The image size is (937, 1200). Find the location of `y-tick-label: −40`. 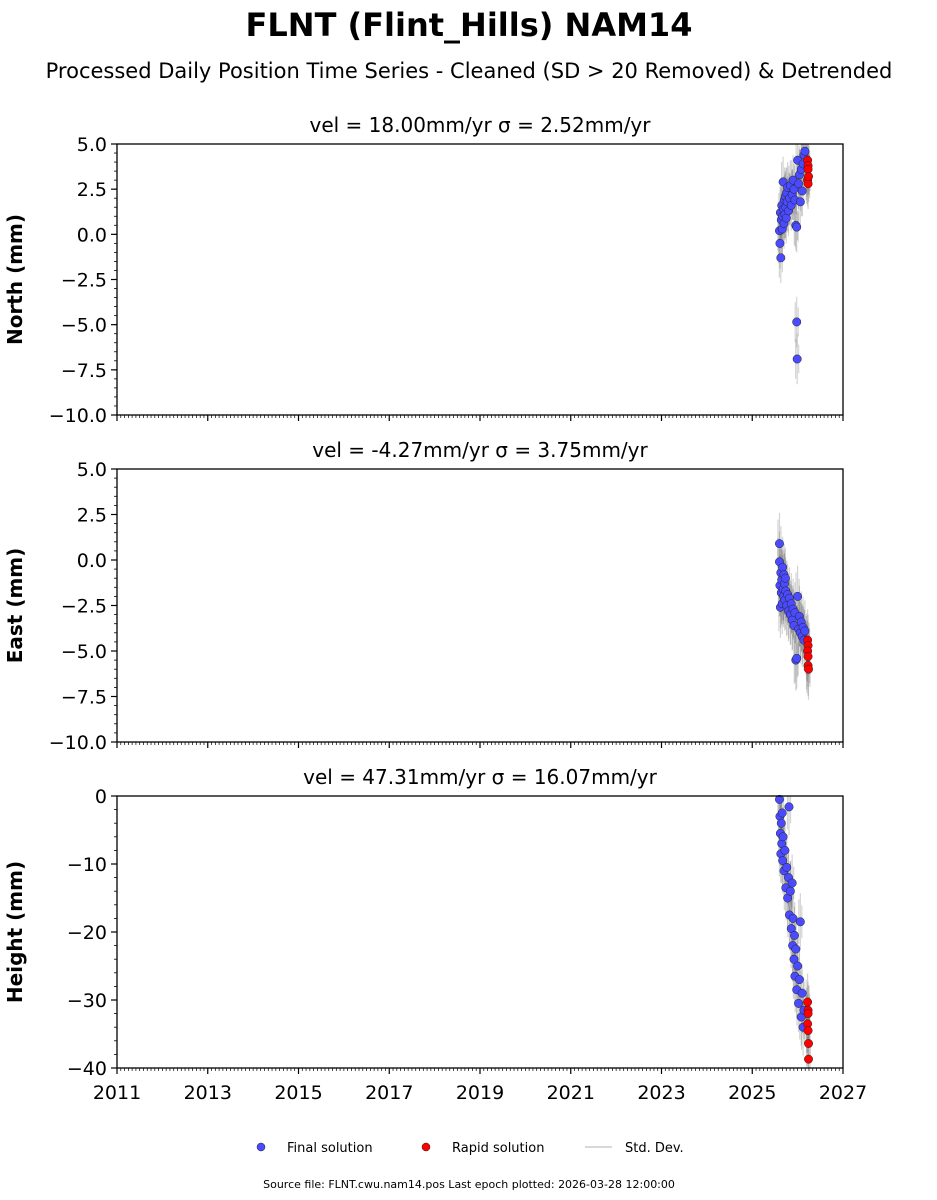

y-tick-label: −40 is located at coordinates (87, 1069).